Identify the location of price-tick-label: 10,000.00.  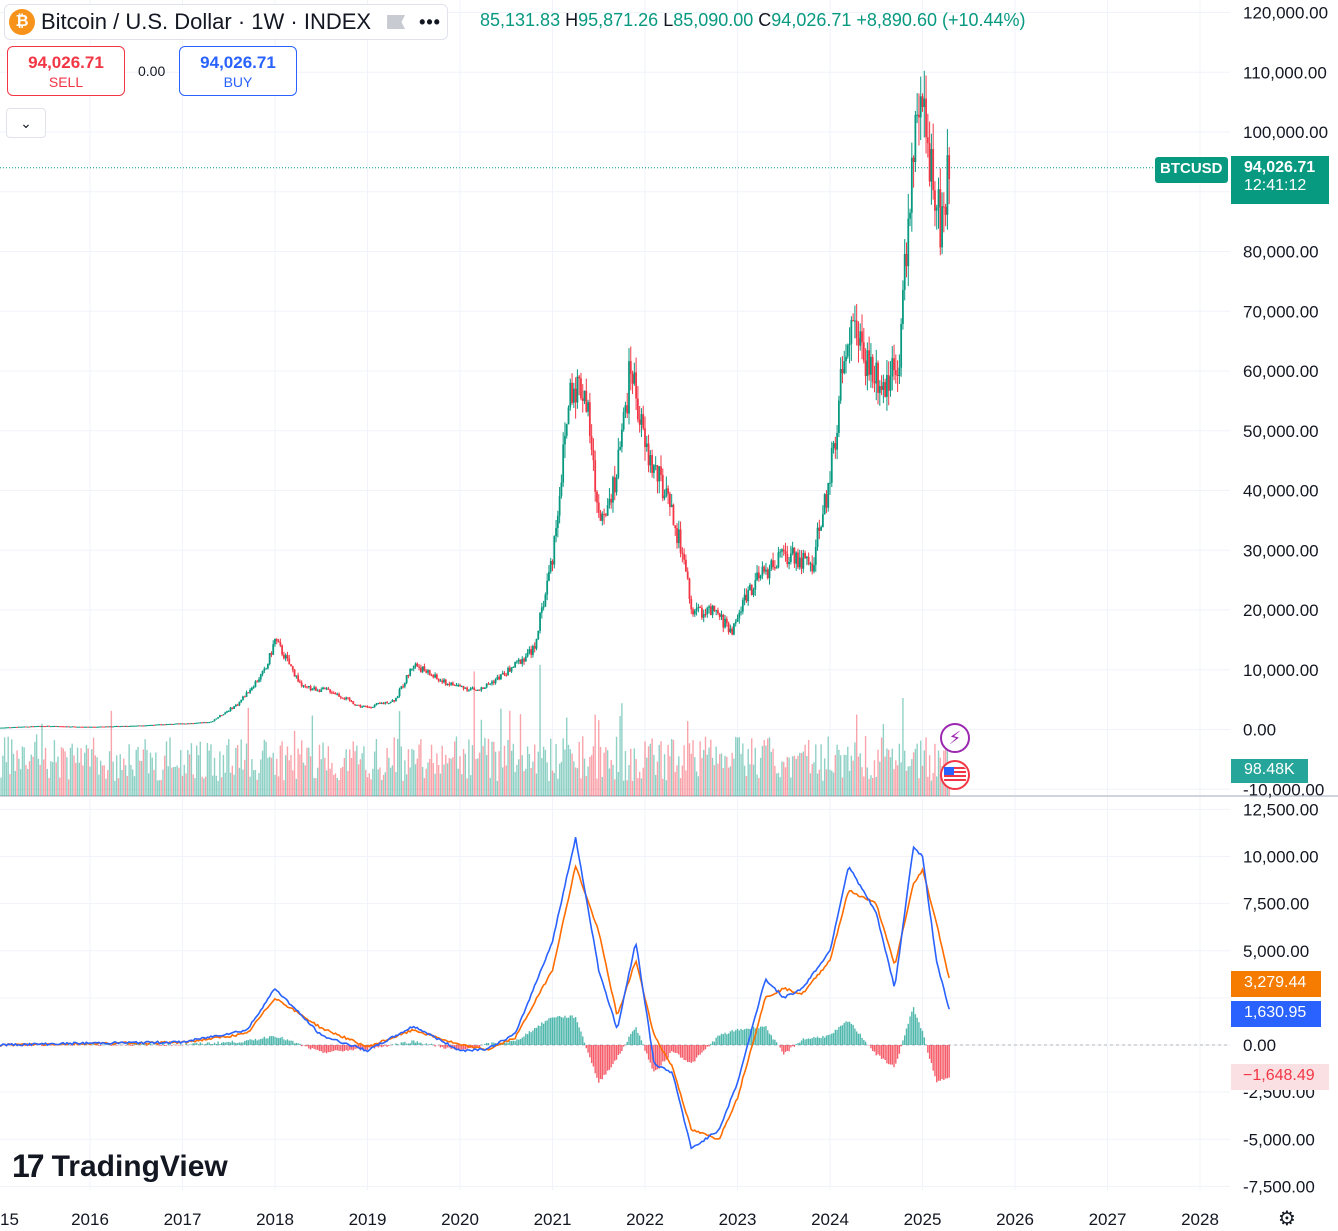
(1281, 670).